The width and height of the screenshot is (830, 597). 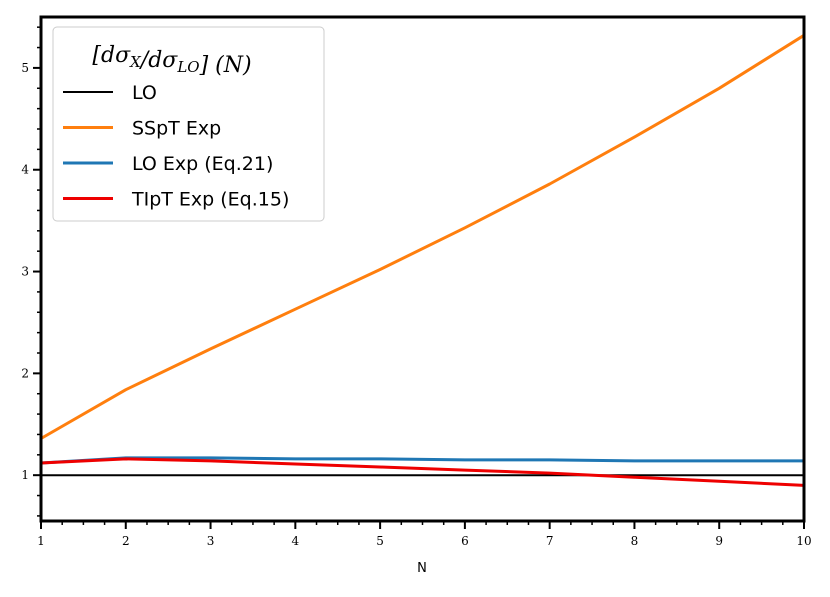 What do you see at coordinates (465, 541) in the screenshot?
I see `x-tick-label: 6` at bounding box center [465, 541].